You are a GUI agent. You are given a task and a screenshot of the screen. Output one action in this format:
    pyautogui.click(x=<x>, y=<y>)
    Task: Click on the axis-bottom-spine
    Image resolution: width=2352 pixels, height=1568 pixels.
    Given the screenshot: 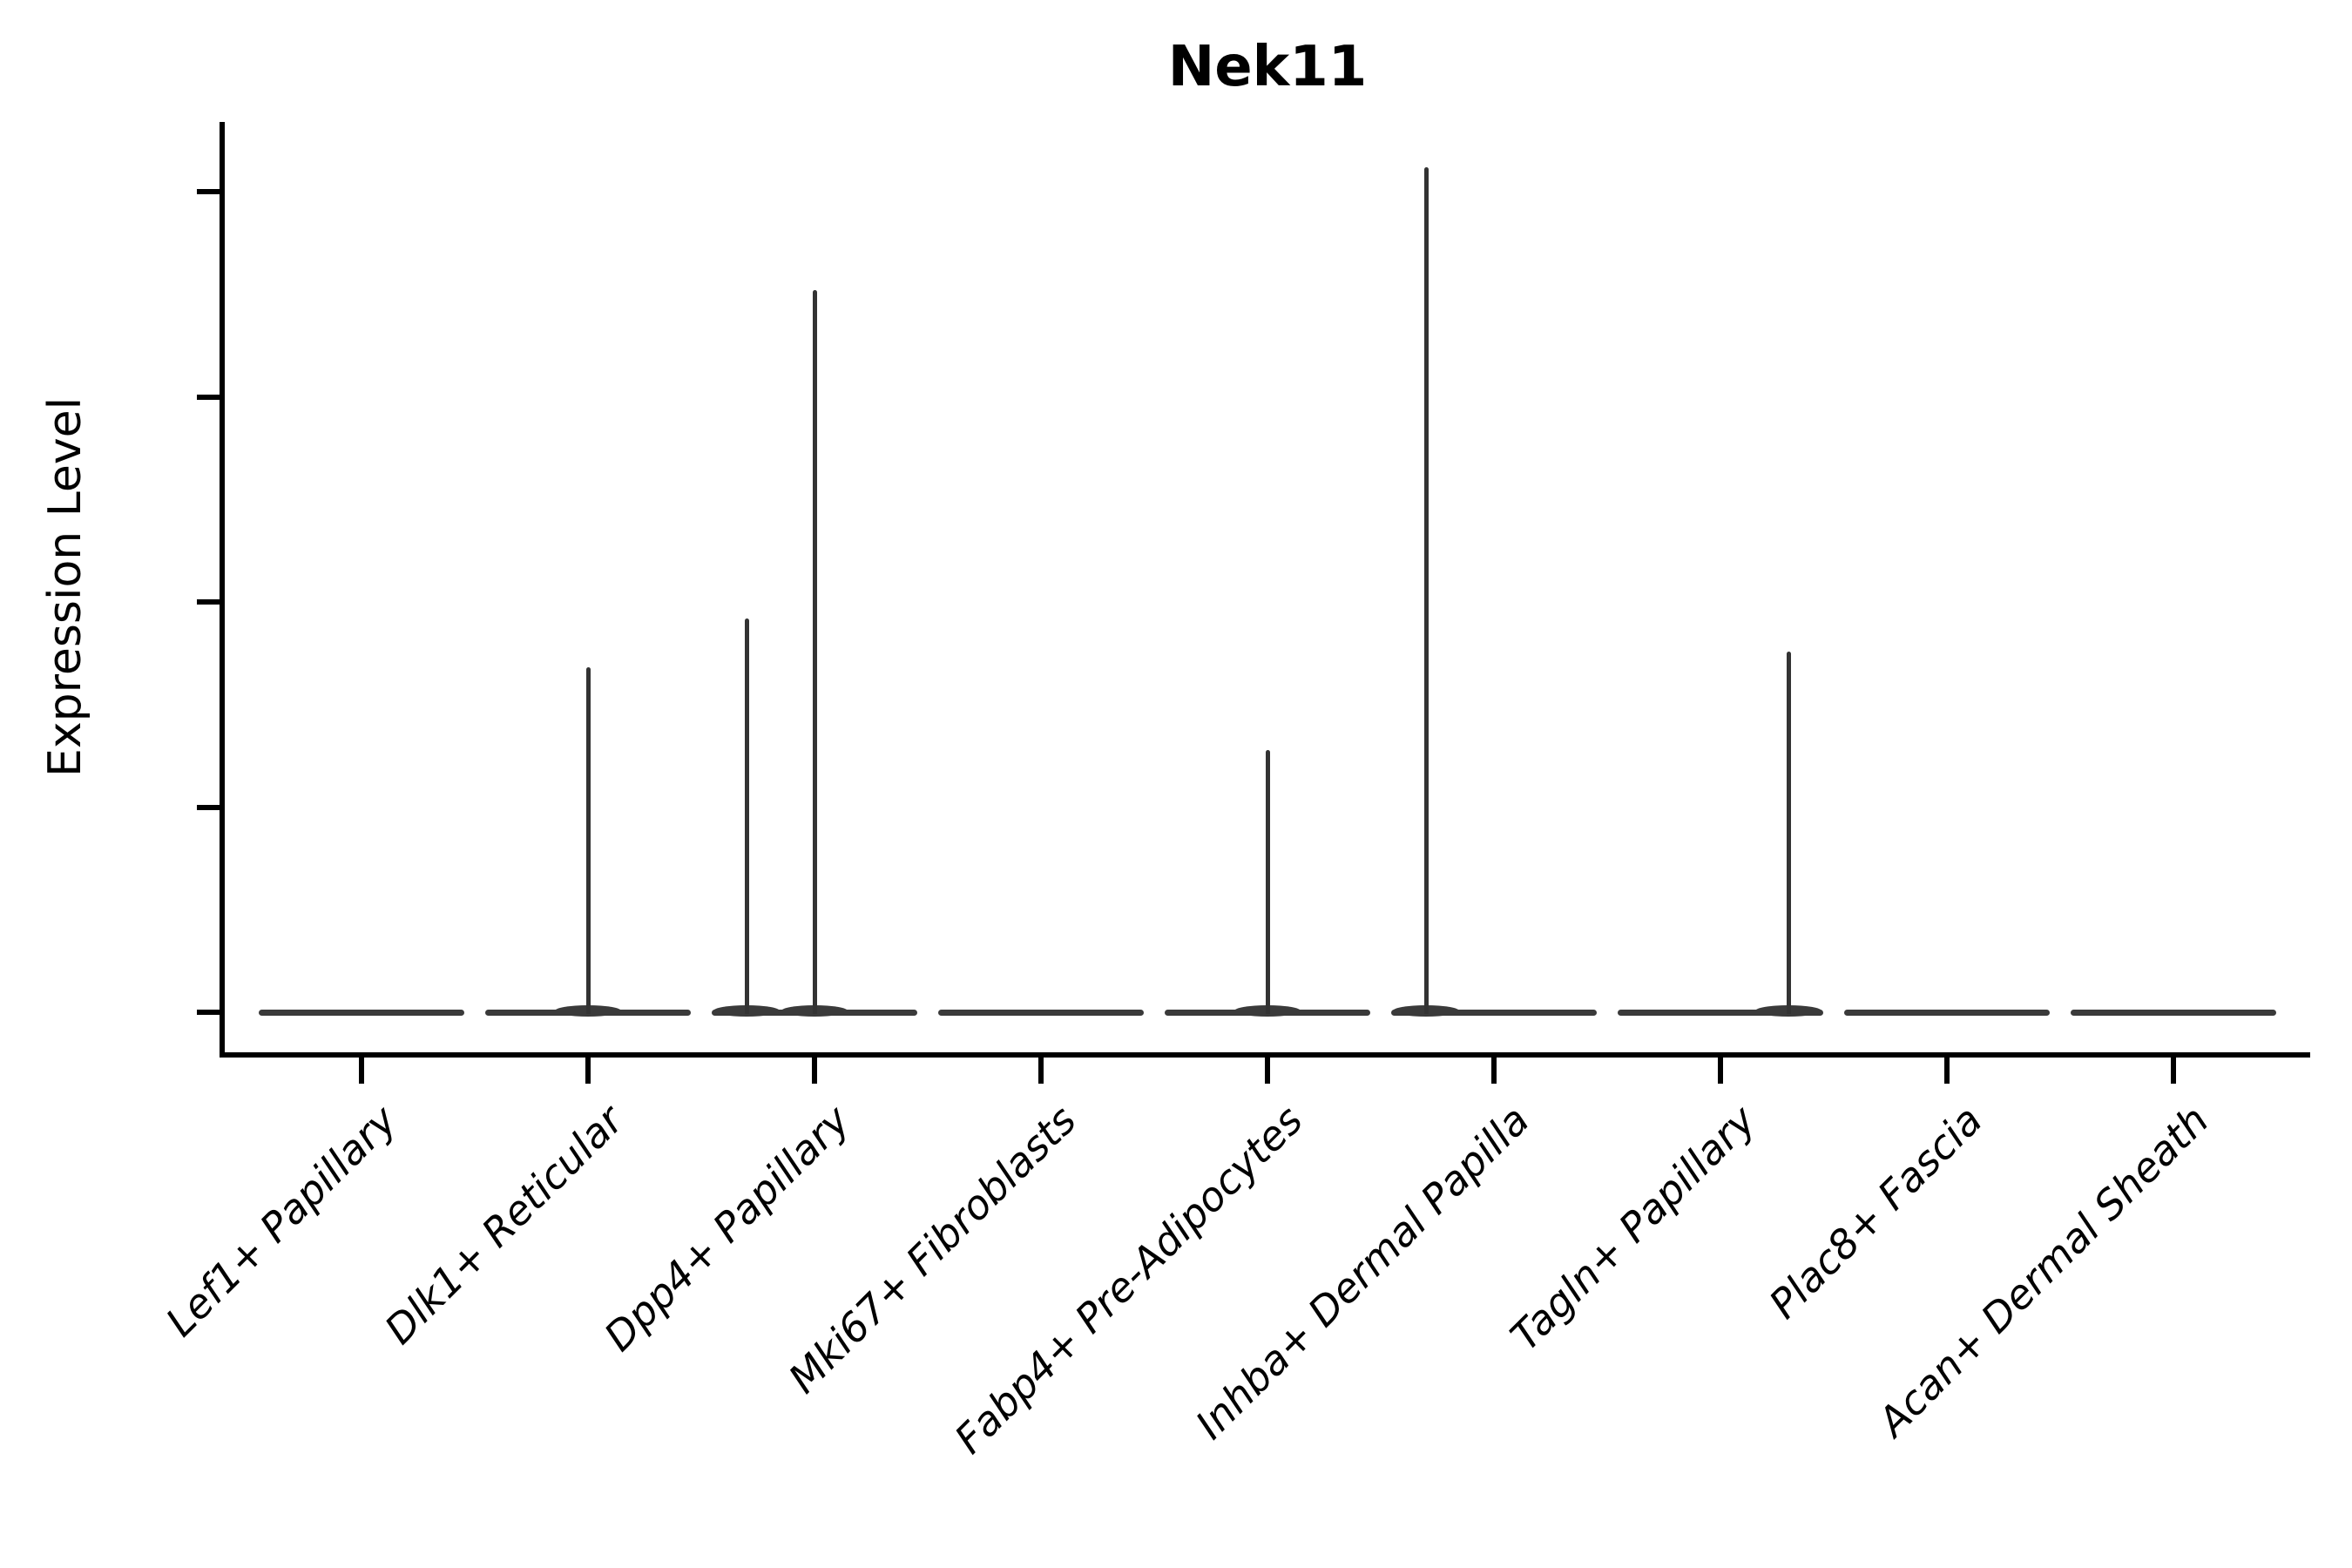 What is the action you would take?
    pyautogui.click(x=1265, y=1055)
    